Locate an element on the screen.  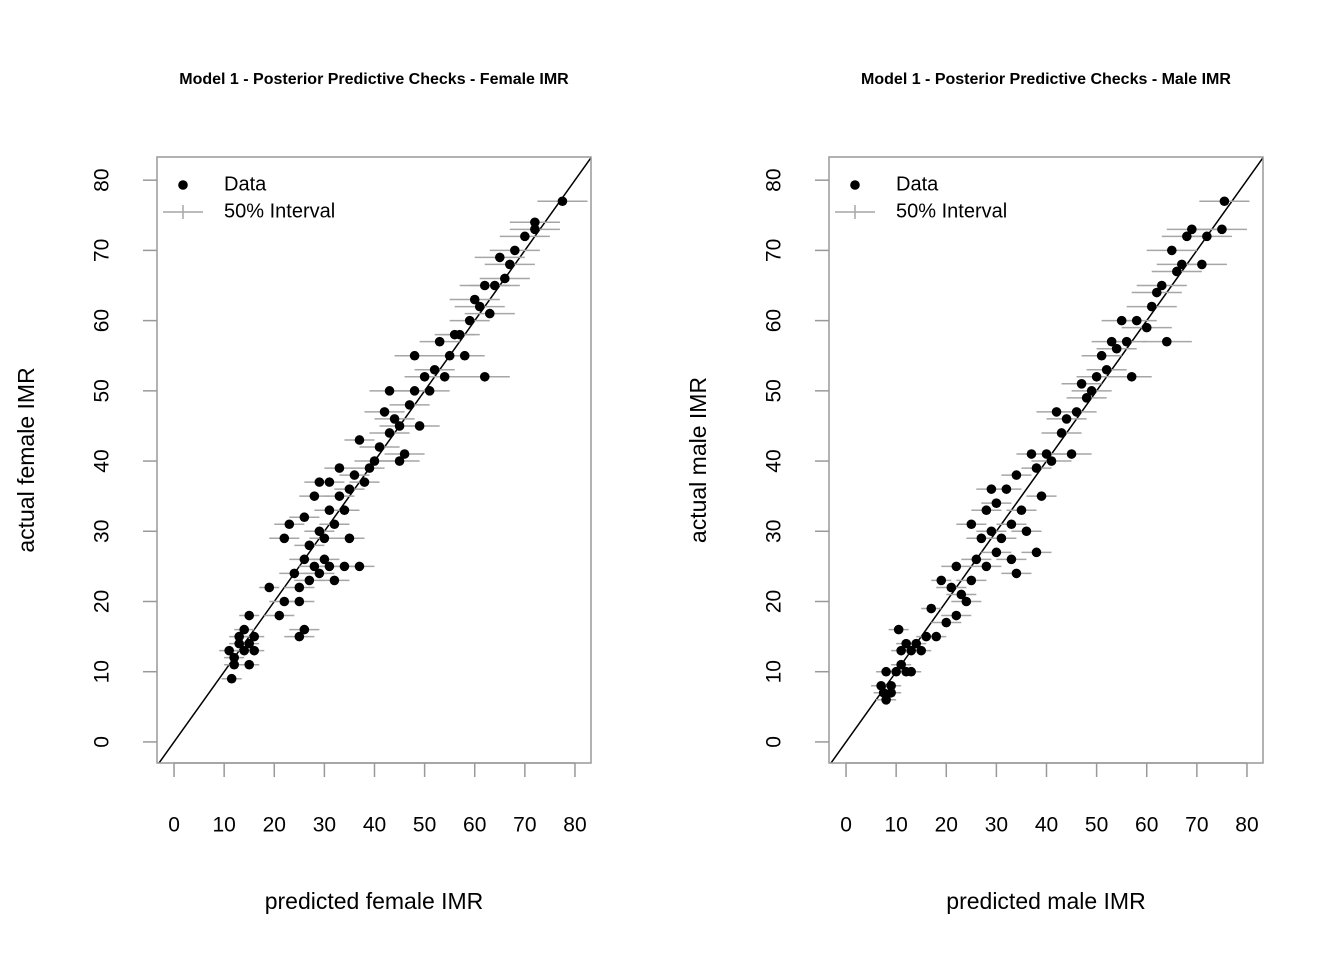
y-tick-label: 10 is located at coordinates (774, 671).